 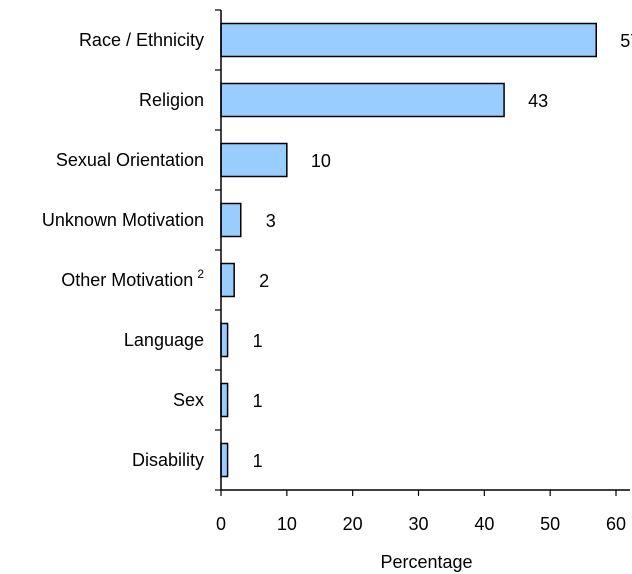 I want to click on value-label: 57, so click(x=626, y=41).